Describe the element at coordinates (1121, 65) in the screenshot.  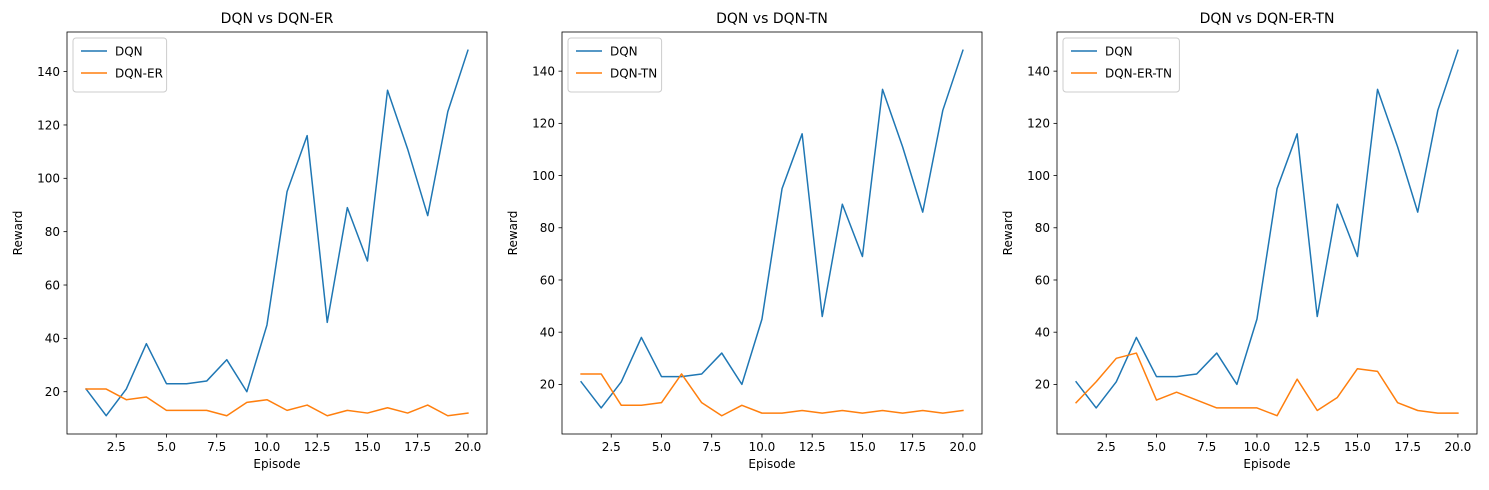
I see `legend: DQN DQN-ER-TN` at that location.